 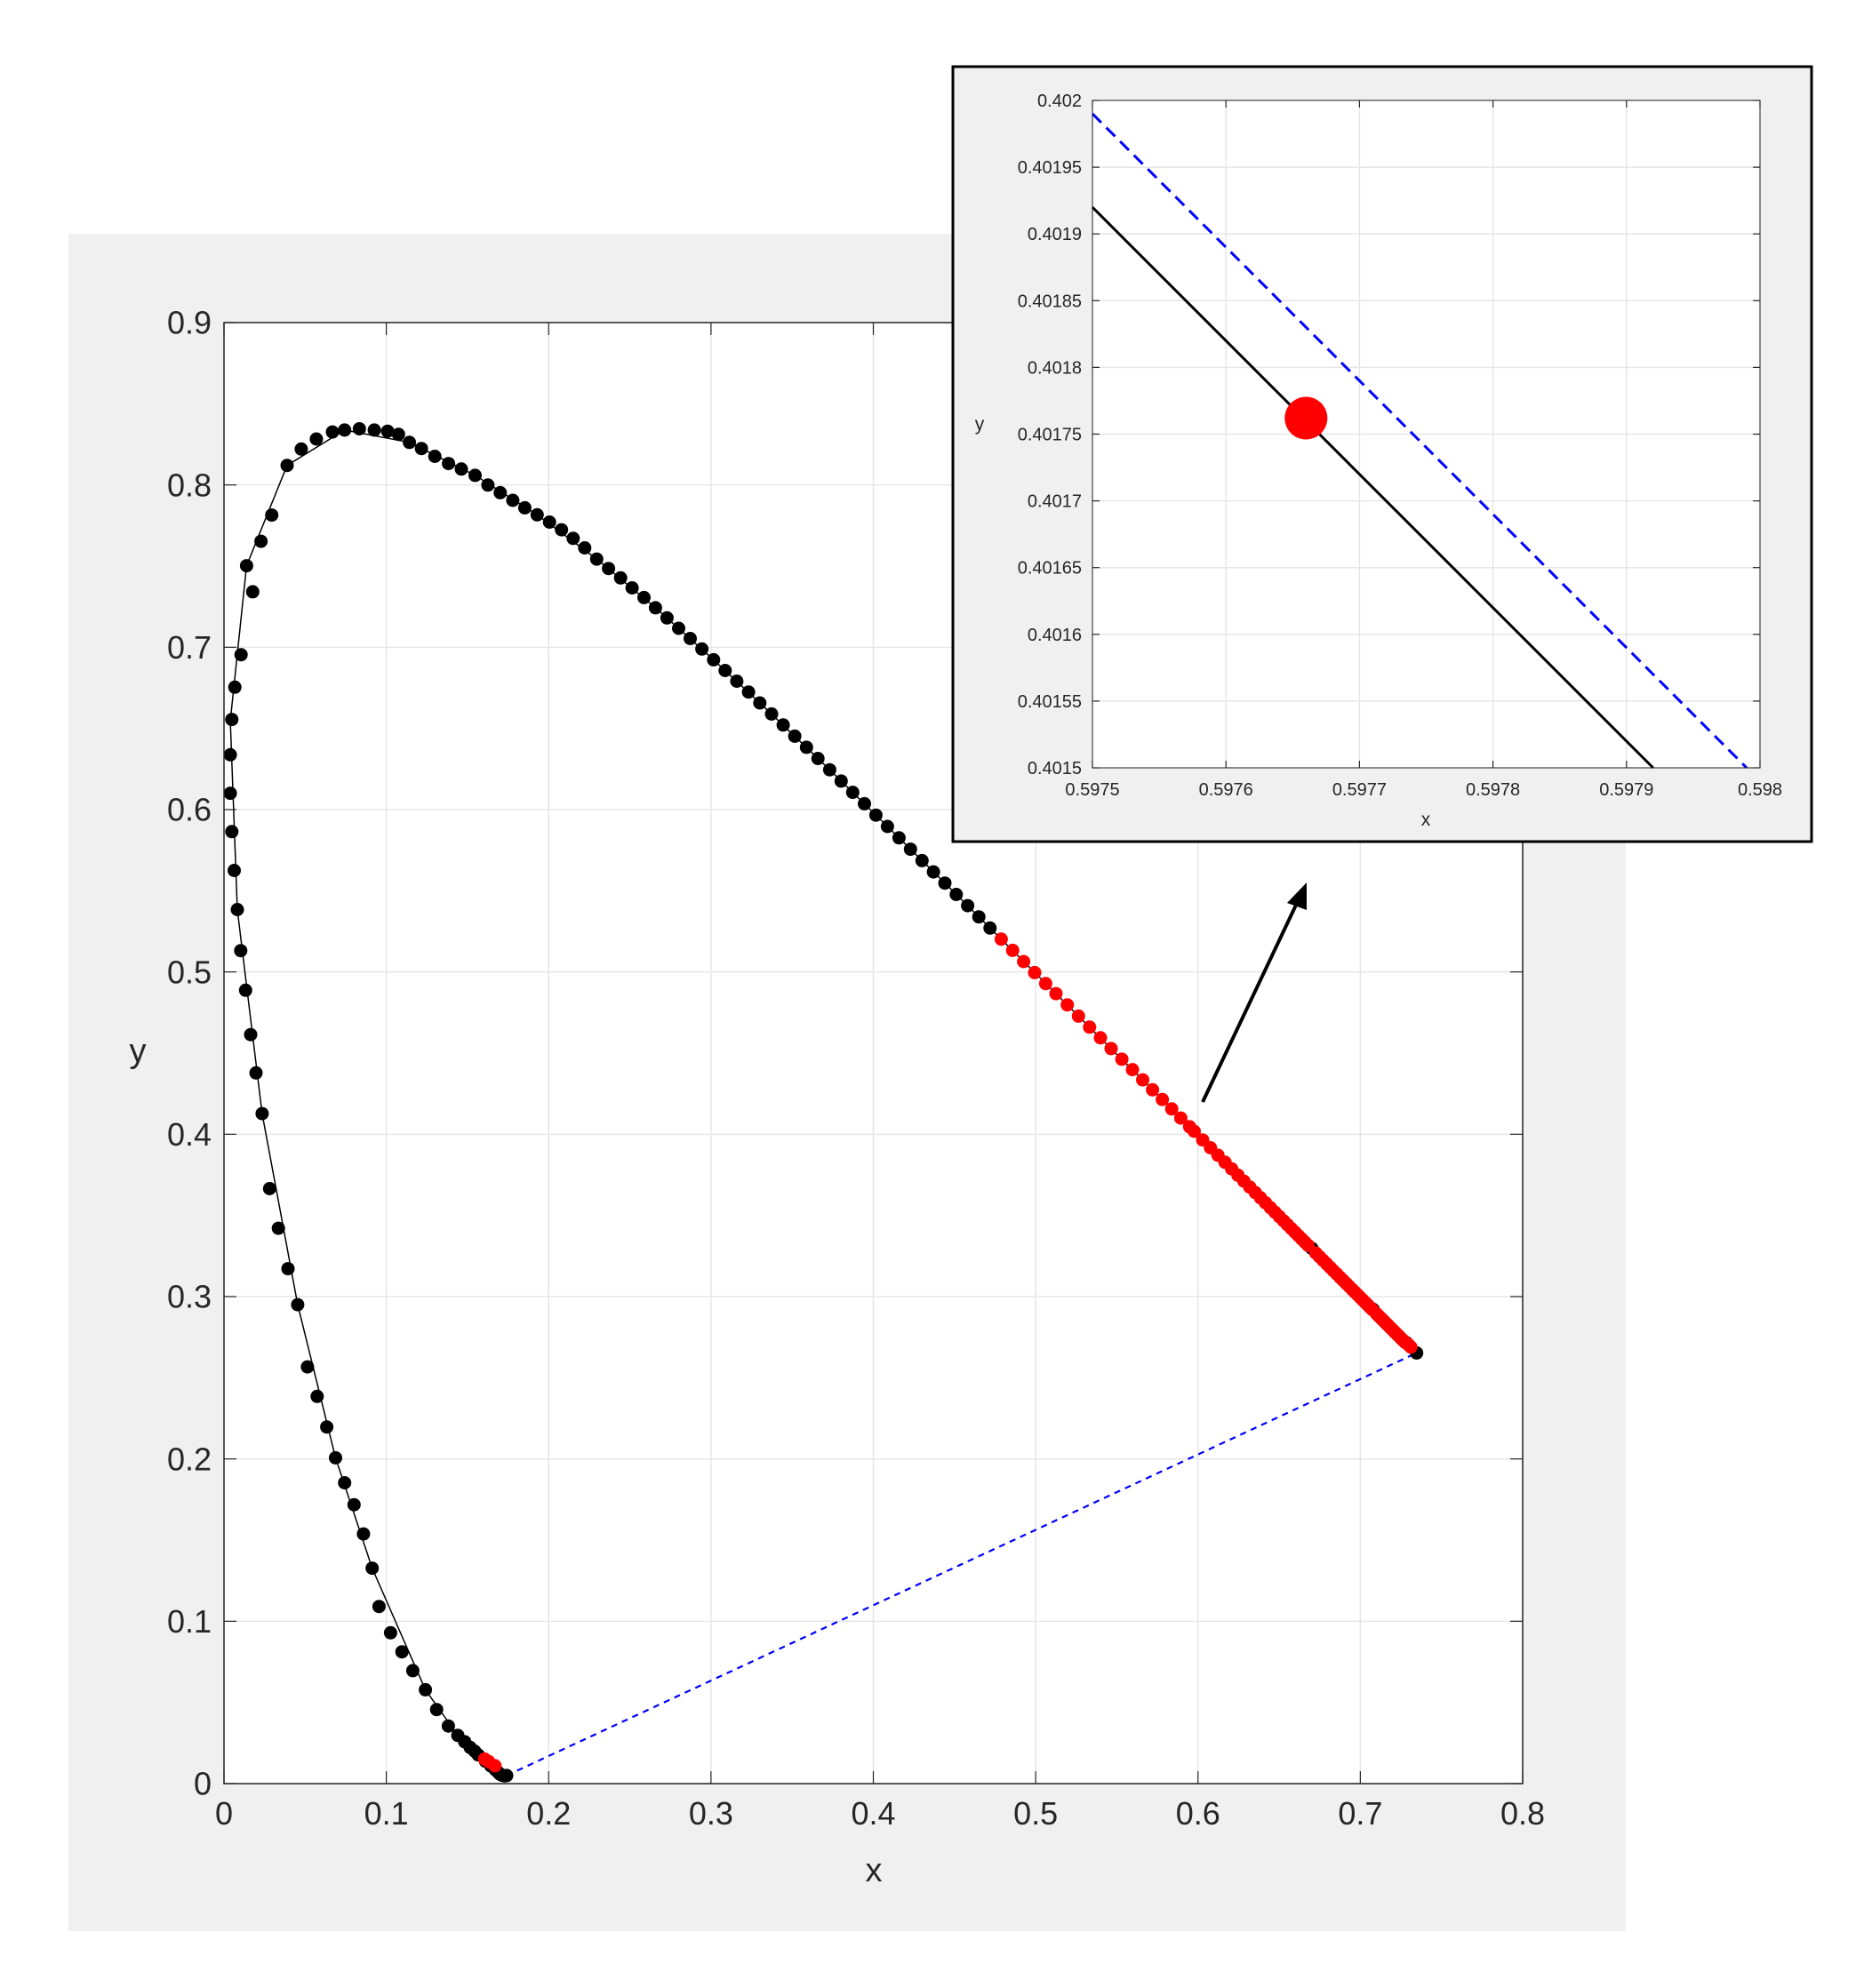 What do you see at coordinates (1055, 234) in the screenshot?
I see `y-tick-label: 0.4019` at bounding box center [1055, 234].